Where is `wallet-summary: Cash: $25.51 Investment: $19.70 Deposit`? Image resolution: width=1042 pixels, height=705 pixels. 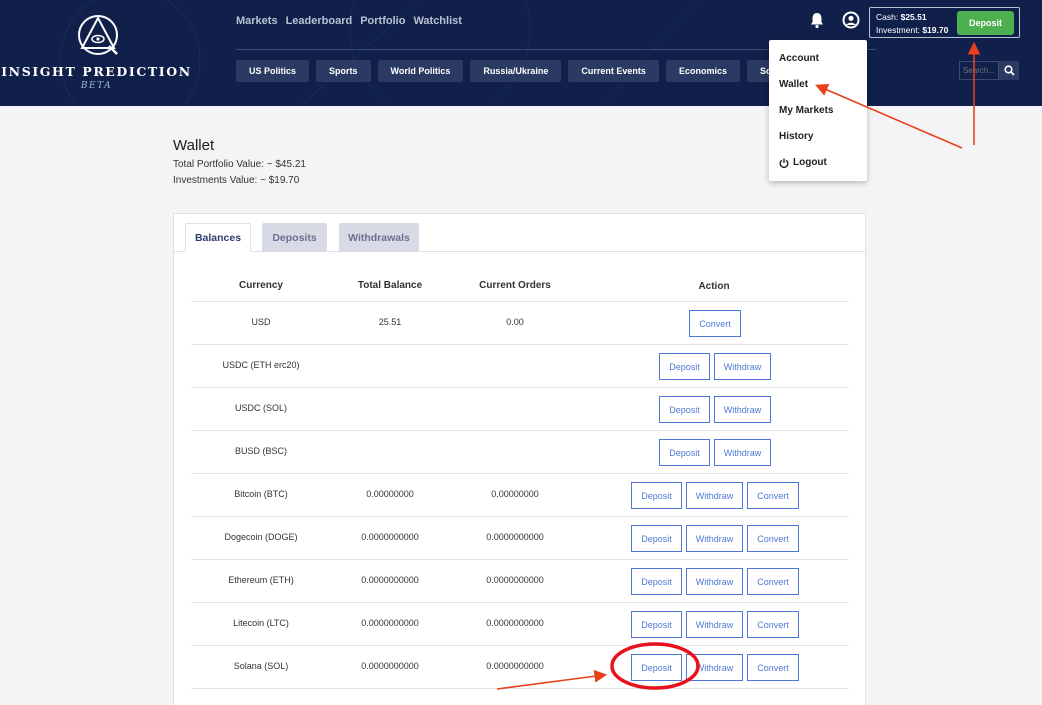
wallet-summary: Cash: $25.51 Investment: $19.70 Deposit is located at coordinates (944, 22).